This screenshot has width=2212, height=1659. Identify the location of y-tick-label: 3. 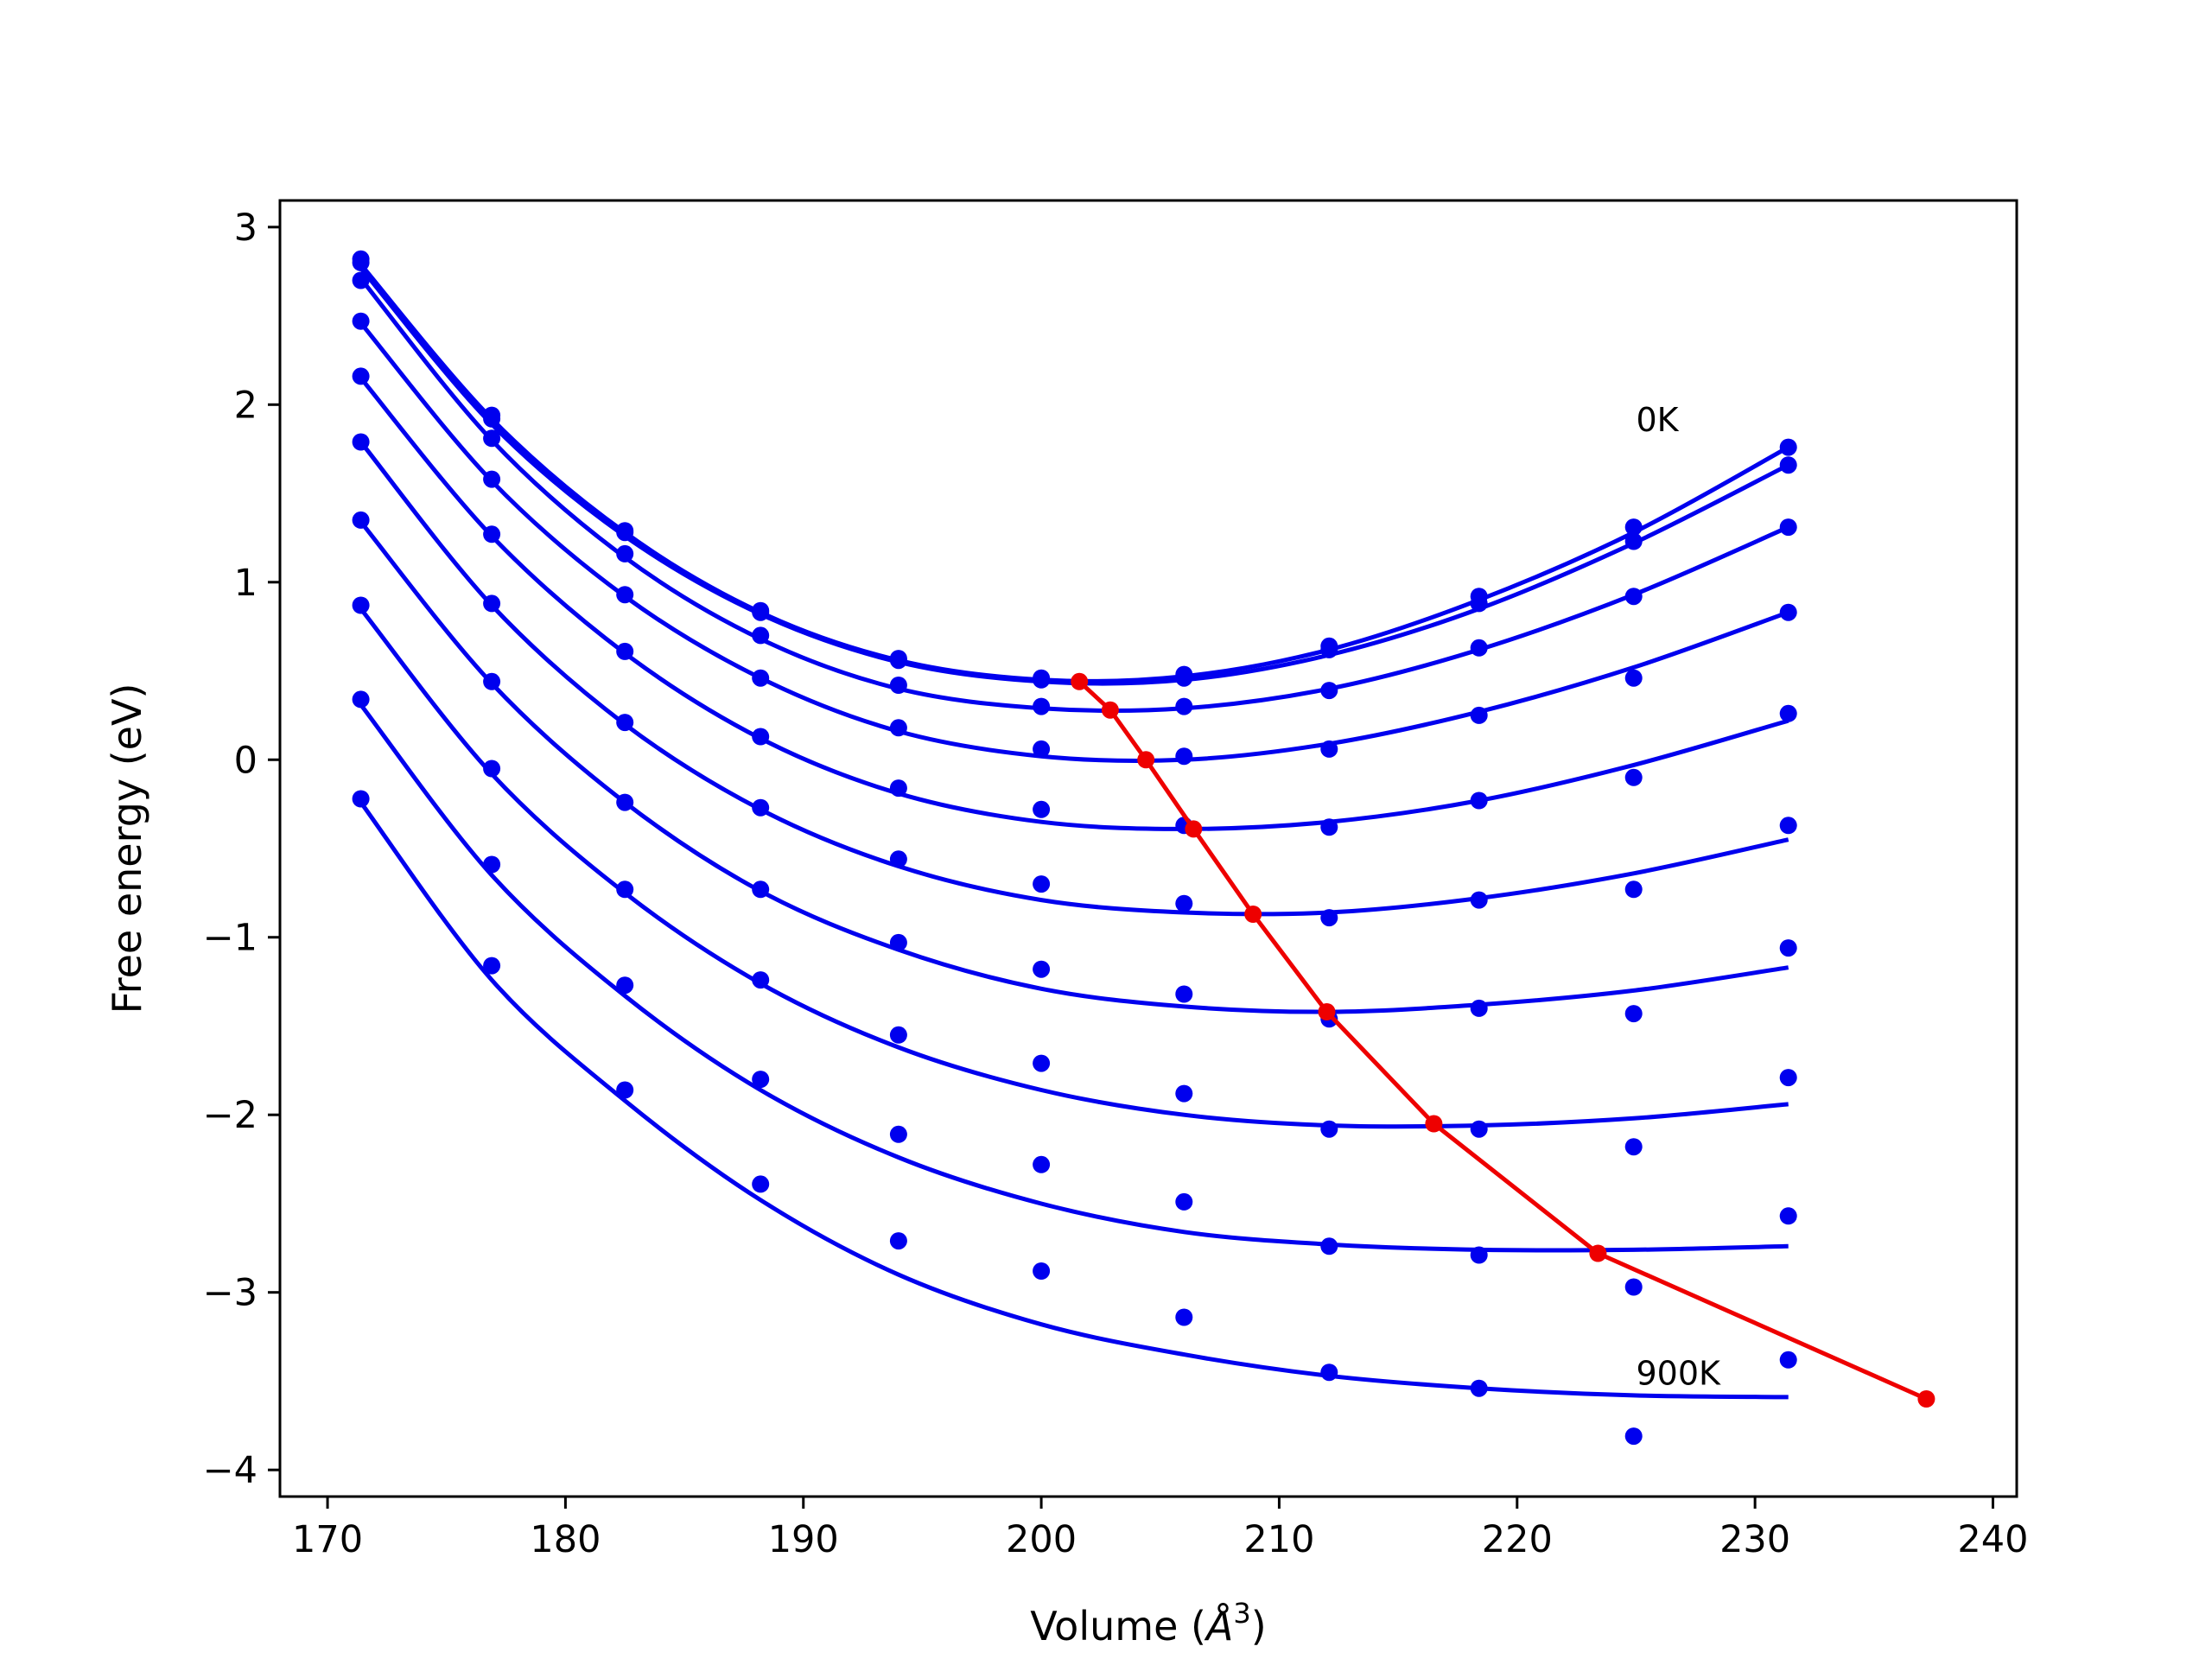
(245, 229).